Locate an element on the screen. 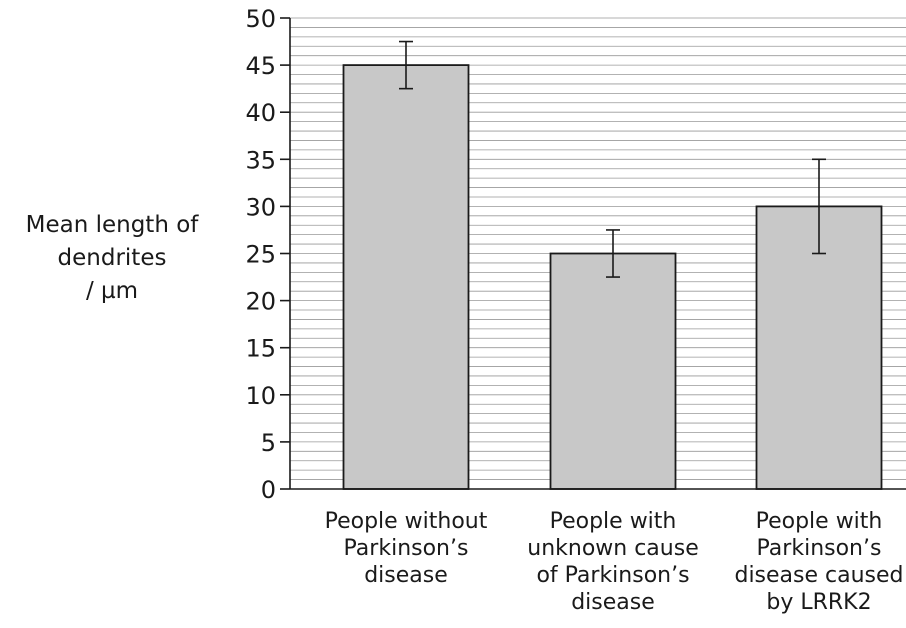 This screenshot has height=628, width=906. y-tick-labels: 0 5 10 15 20 25 30 35 40 45 50 is located at coordinates (267, 254).